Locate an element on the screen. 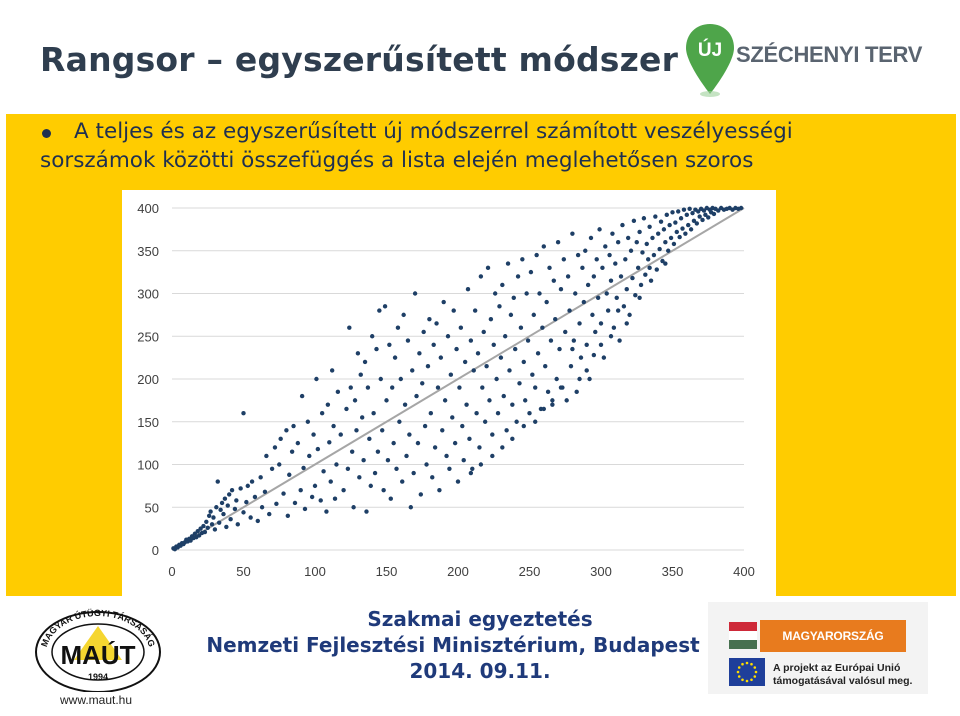 The image size is (960, 716). x-tick-label: 100 is located at coordinates (315, 571).